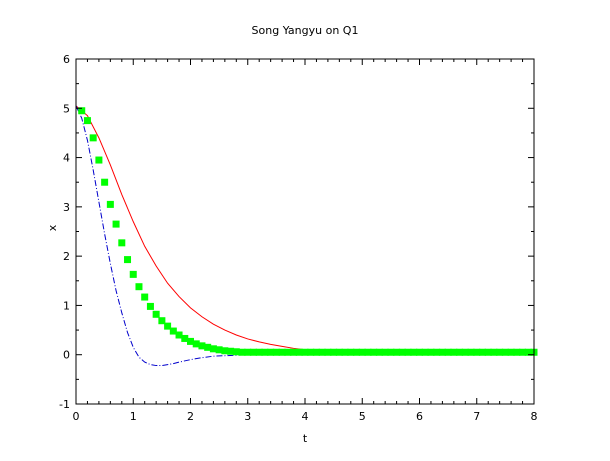 This screenshot has width=610, height=461. Describe the element at coordinates (66, 256) in the screenshot. I see `y-tick-label: 2` at that location.